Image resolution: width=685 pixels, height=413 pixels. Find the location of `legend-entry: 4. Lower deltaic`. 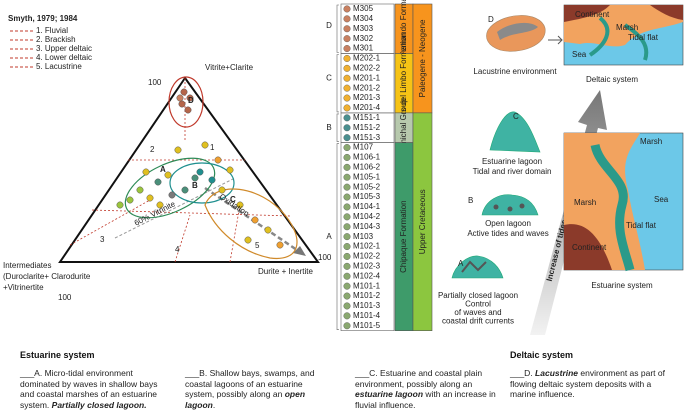

legend-entry: 4. Lower deltaic is located at coordinates (64, 57).